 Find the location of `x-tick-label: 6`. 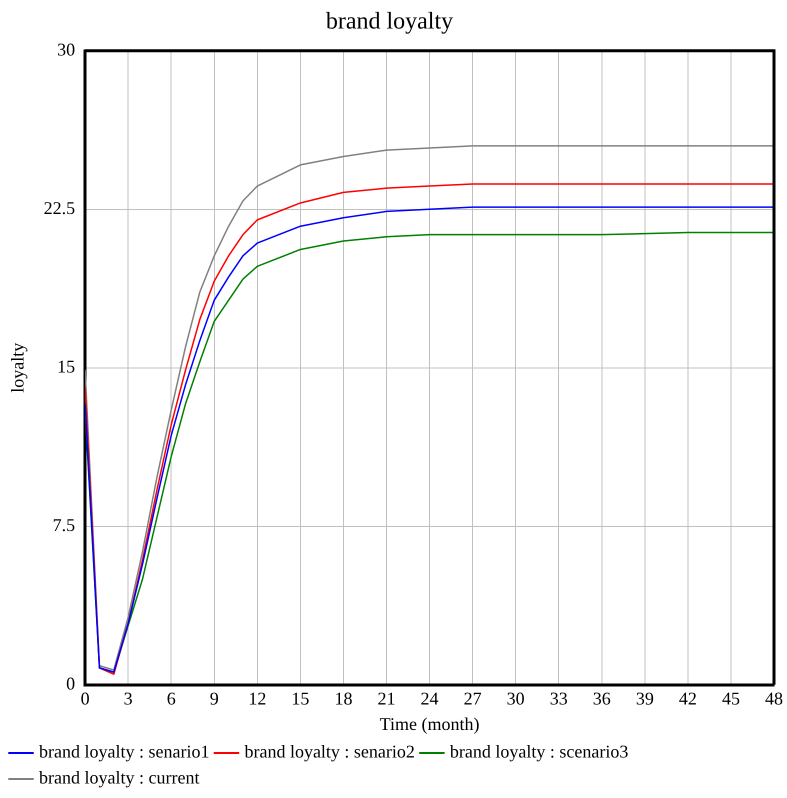

x-tick-label: 6 is located at coordinates (171, 698).